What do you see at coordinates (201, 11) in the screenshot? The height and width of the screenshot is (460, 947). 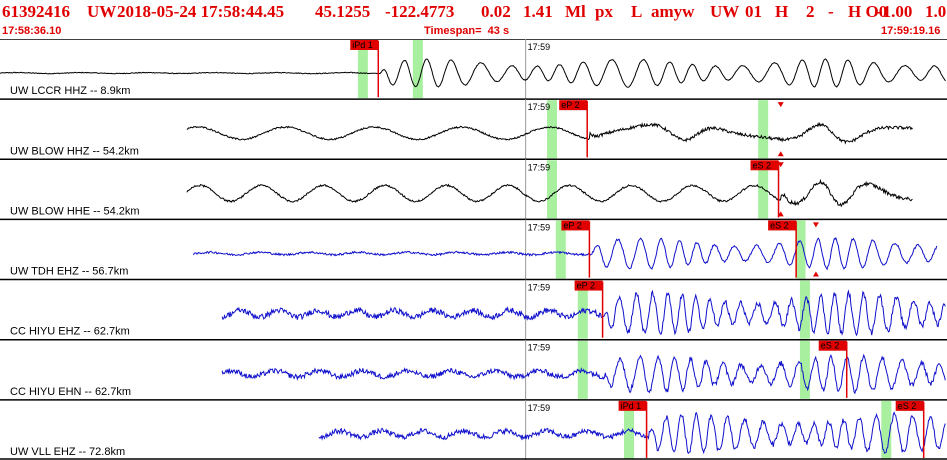 I see `event-datetime: 2018-05-24 17:58:44.45` at bounding box center [201, 11].